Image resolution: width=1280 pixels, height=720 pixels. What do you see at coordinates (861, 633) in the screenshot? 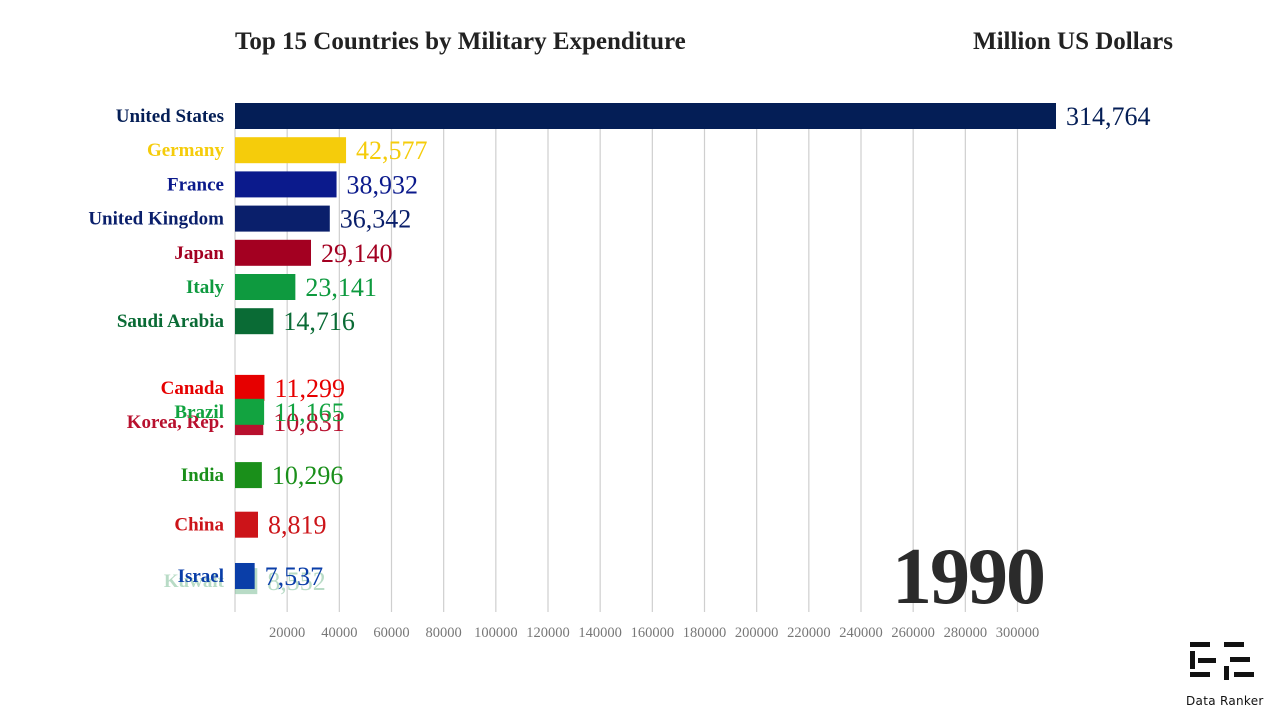
I see `x-tick-label: 240000` at bounding box center [861, 633].